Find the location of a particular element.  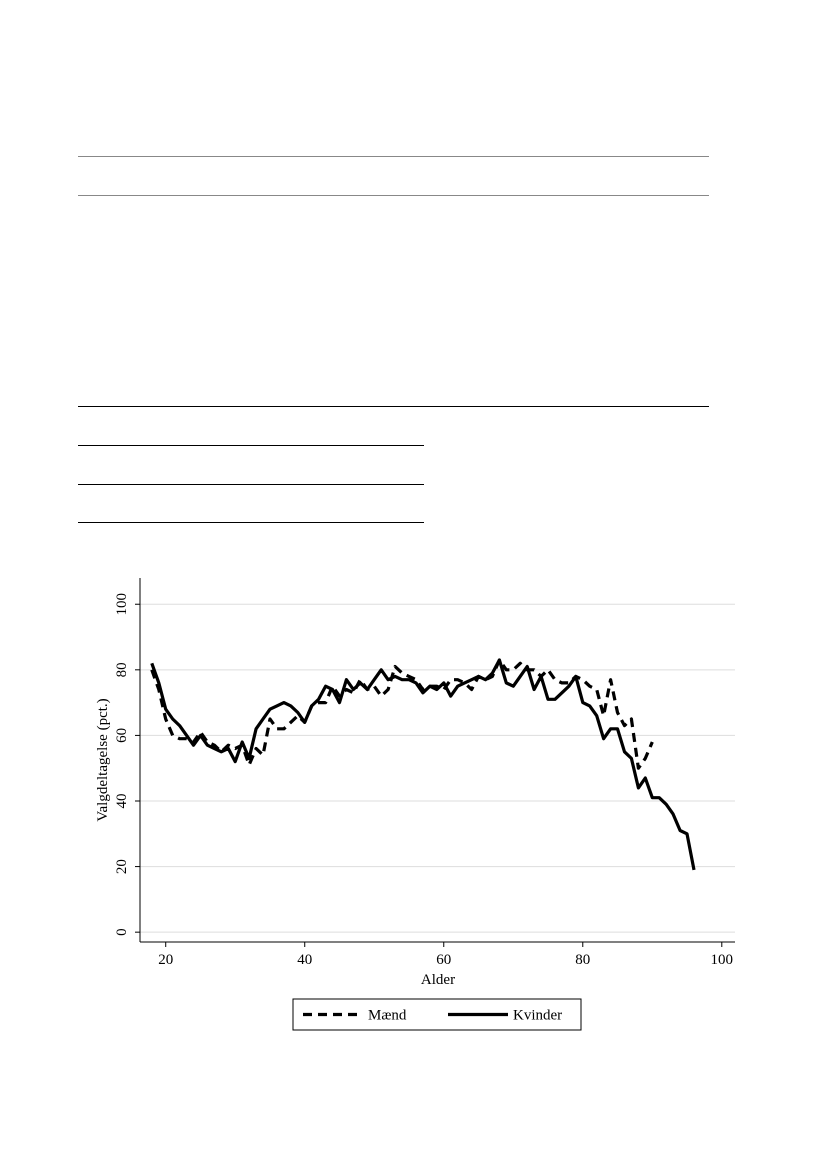

x-tick-label: 60 is located at coordinates (443, 960).